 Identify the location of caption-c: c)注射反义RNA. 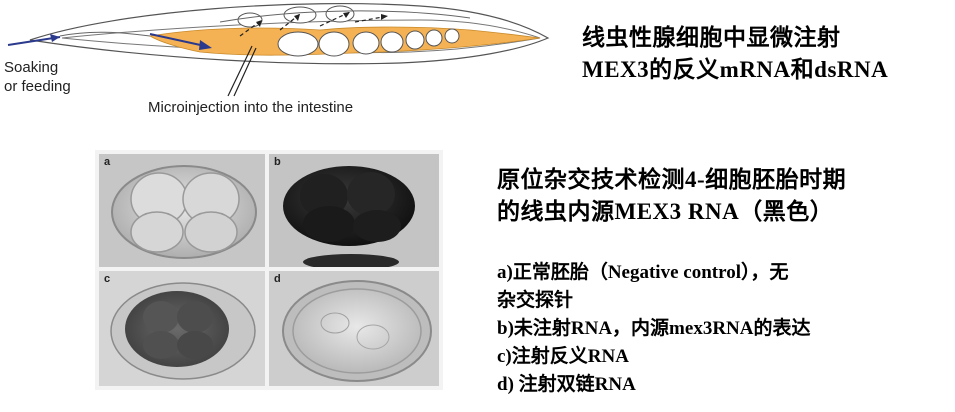
(563, 356).